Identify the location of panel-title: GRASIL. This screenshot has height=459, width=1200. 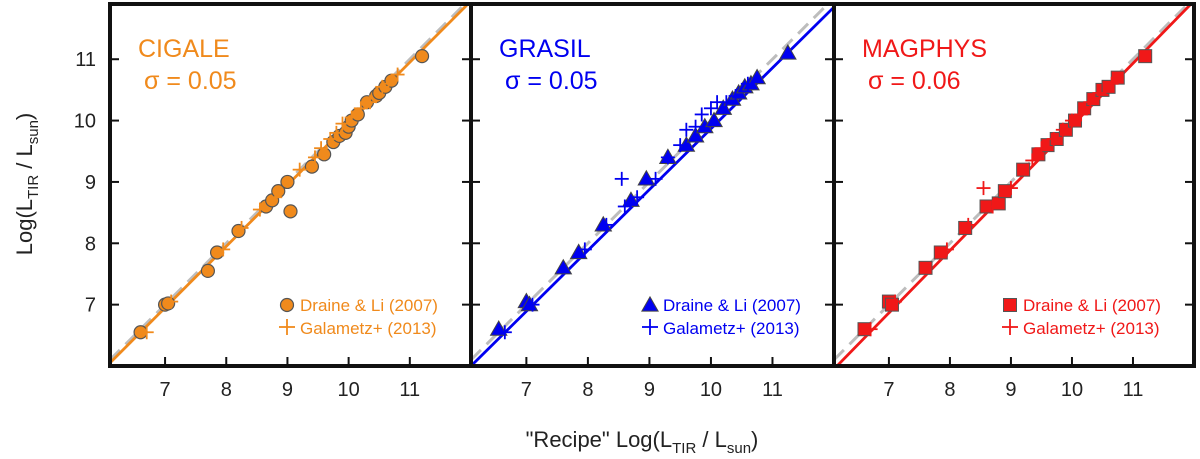
(545, 49).